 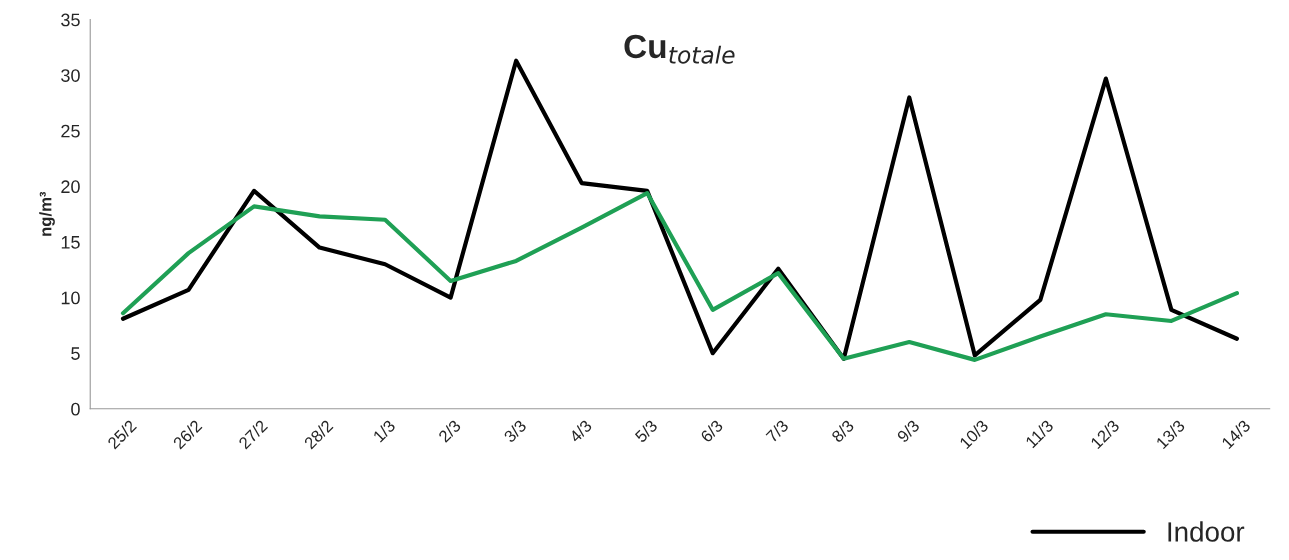 I want to click on y-tick-label: 25, so click(x=70, y=131).